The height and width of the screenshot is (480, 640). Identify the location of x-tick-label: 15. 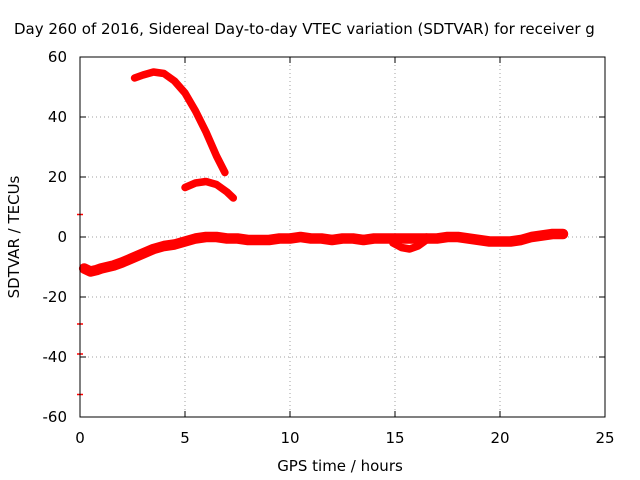
(394, 438).